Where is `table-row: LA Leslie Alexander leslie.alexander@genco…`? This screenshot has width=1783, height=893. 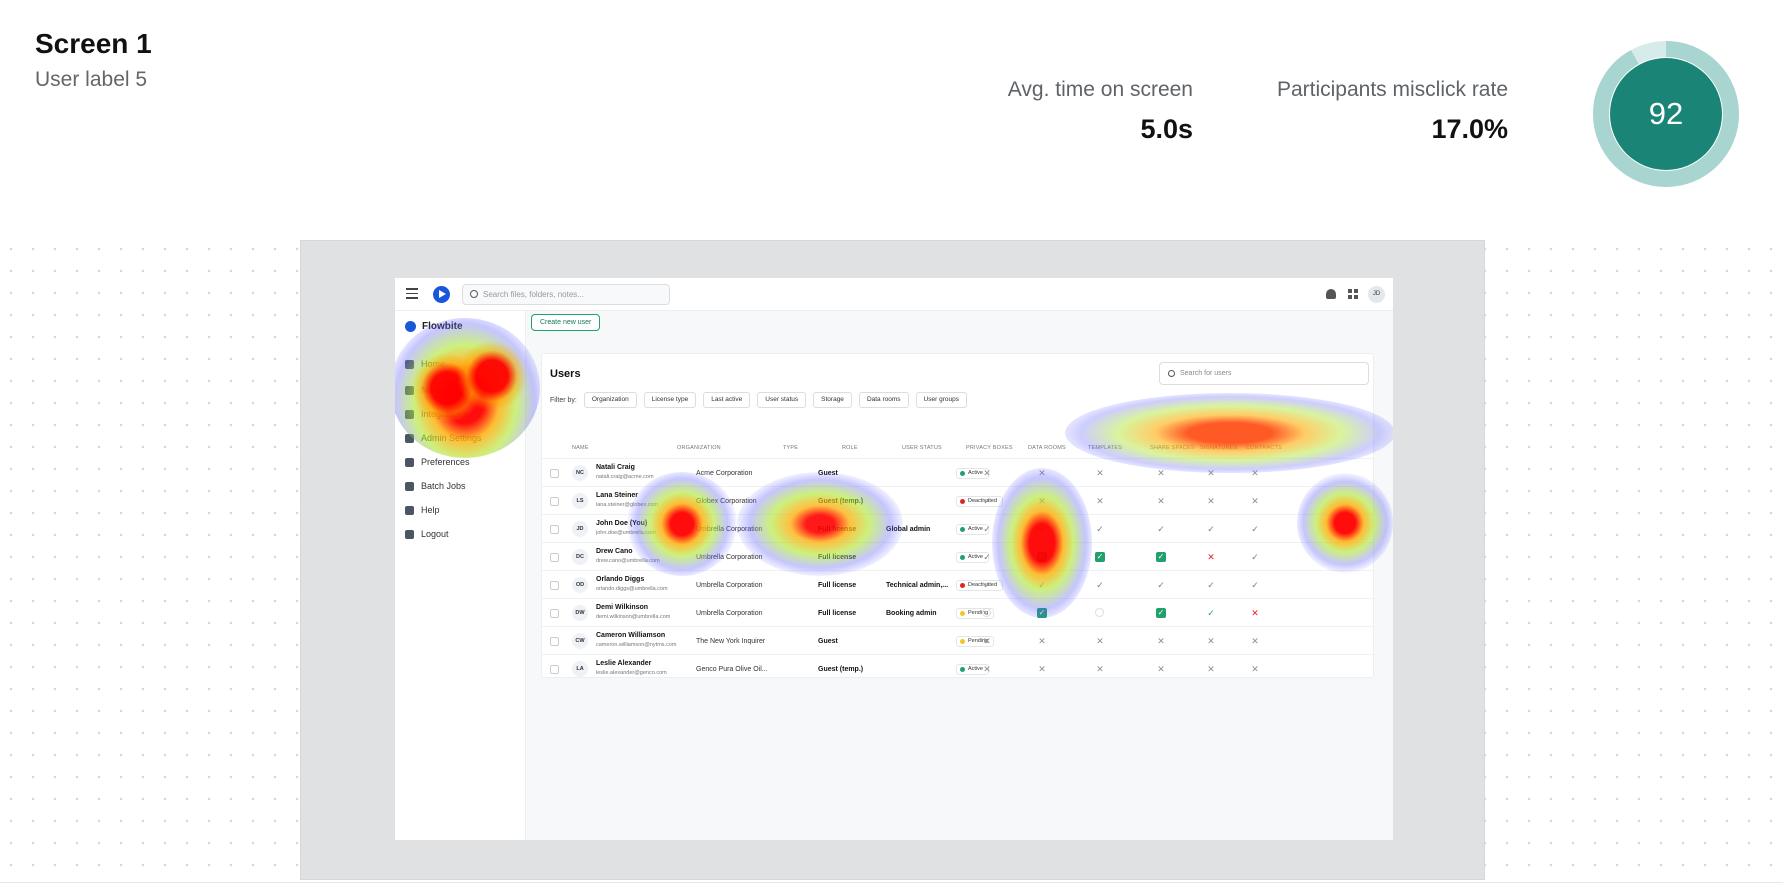
table-row: LA Leslie Alexander leslie.alexander@genco… is located at coordinates (958, 668).